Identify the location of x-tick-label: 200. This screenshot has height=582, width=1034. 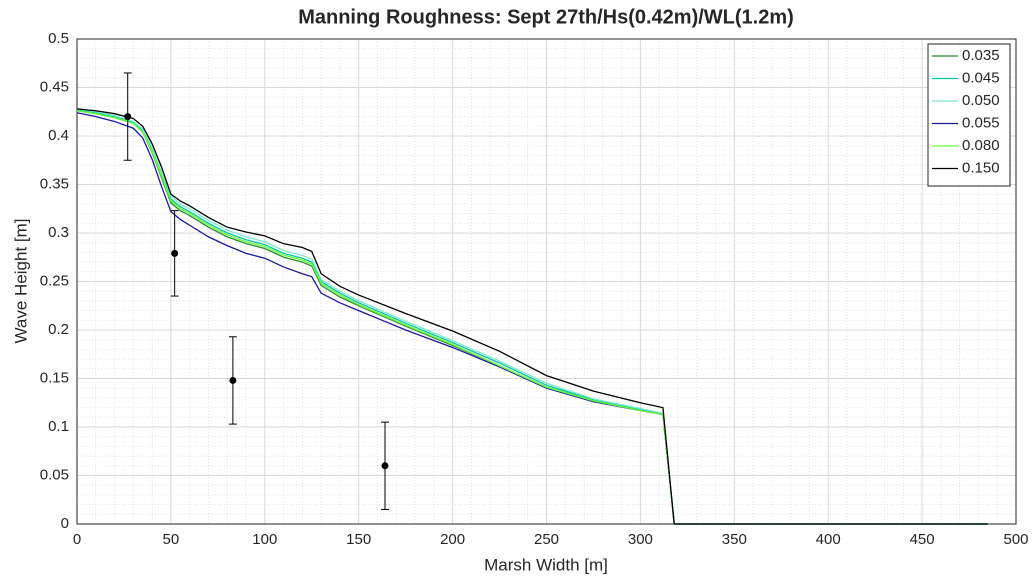
(452, 539).